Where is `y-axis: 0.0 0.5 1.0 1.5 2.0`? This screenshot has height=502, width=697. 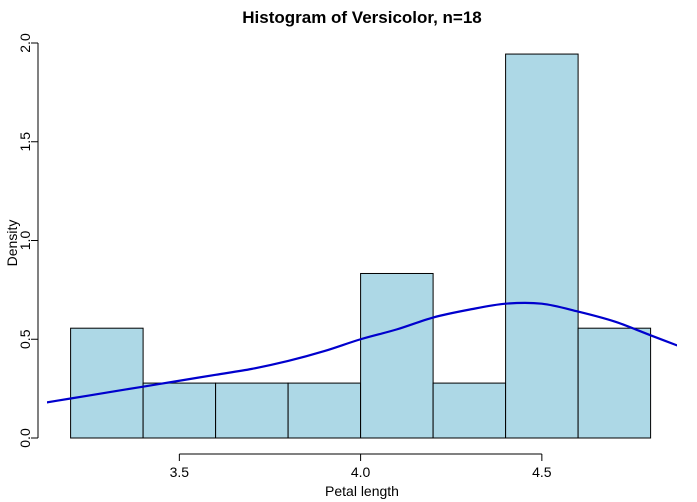
y-axis: 0.0 0.5 1.0 1.5 2.0 is located at coordinates (28, 240).